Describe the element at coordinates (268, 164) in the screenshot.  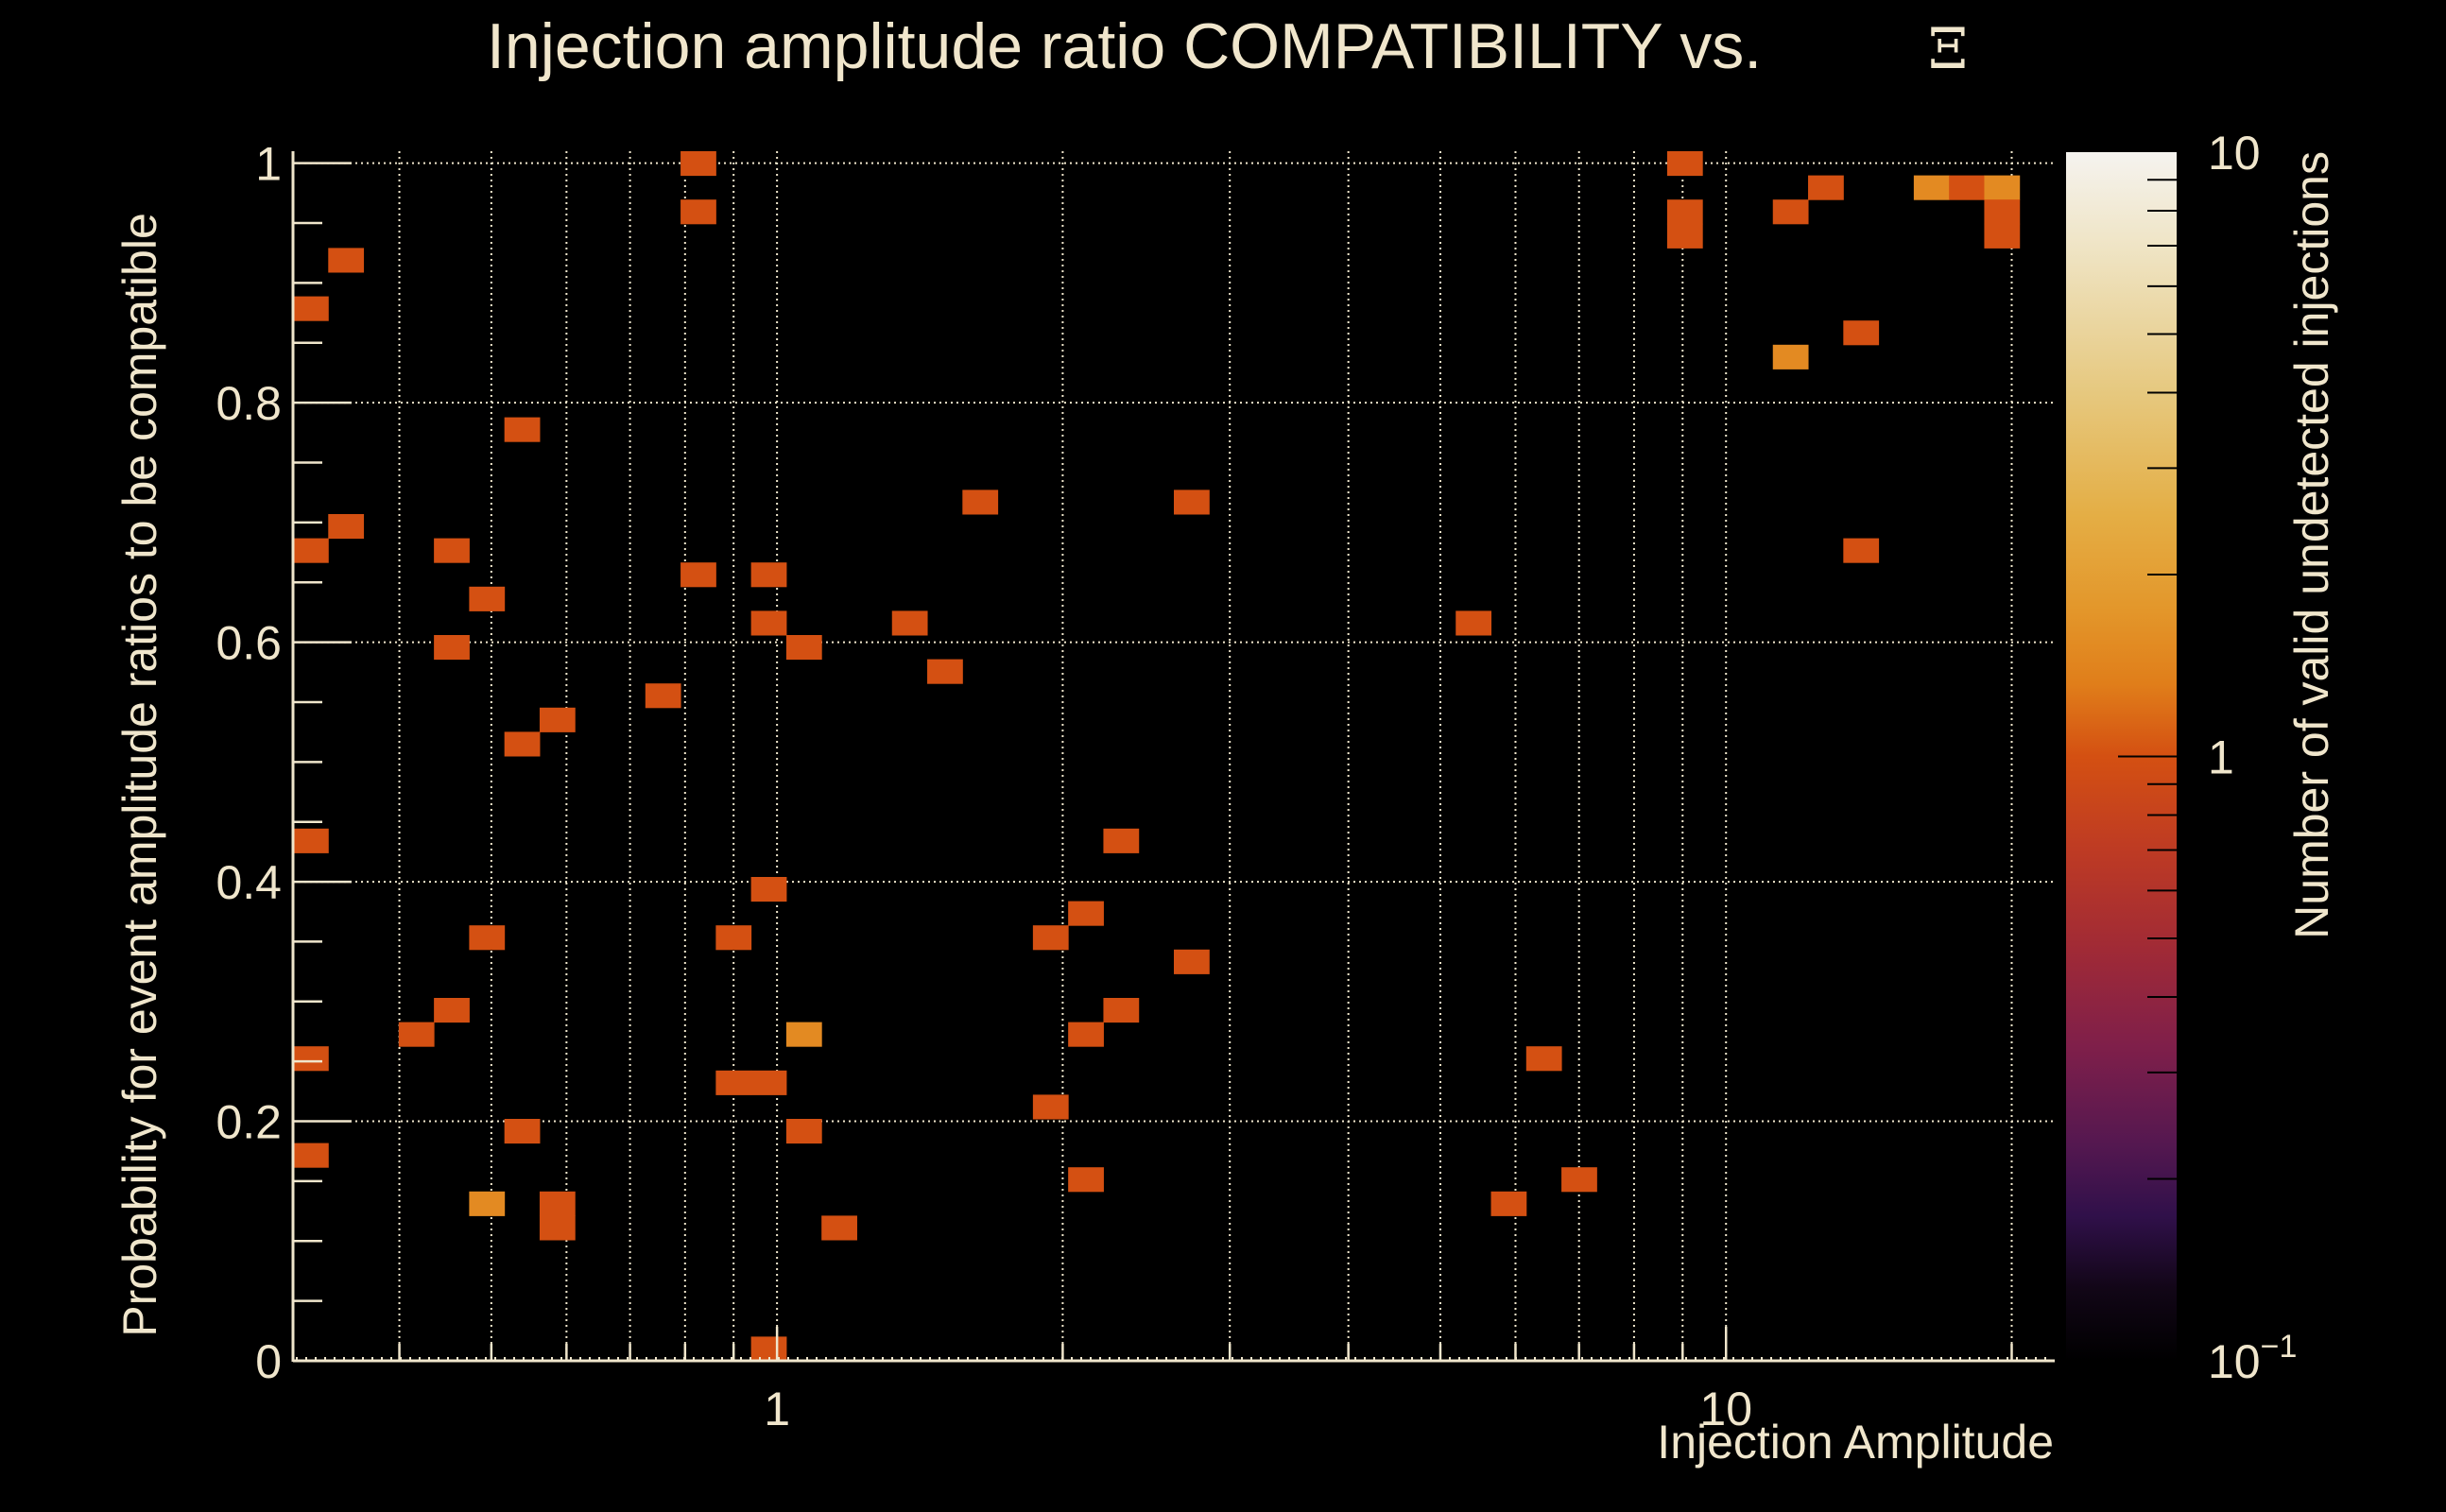
I see `y-tick-label: 1` at that location.